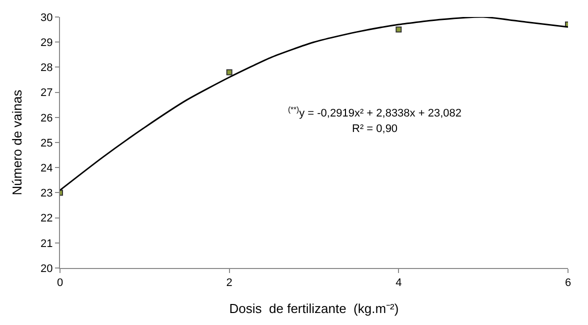 The width and height of the screenshot is (588, 325). What do you see at coordinates (375, 129) in the screenshot?
I see `annotation: R² = 0,90` at bounding box center [375, 129].